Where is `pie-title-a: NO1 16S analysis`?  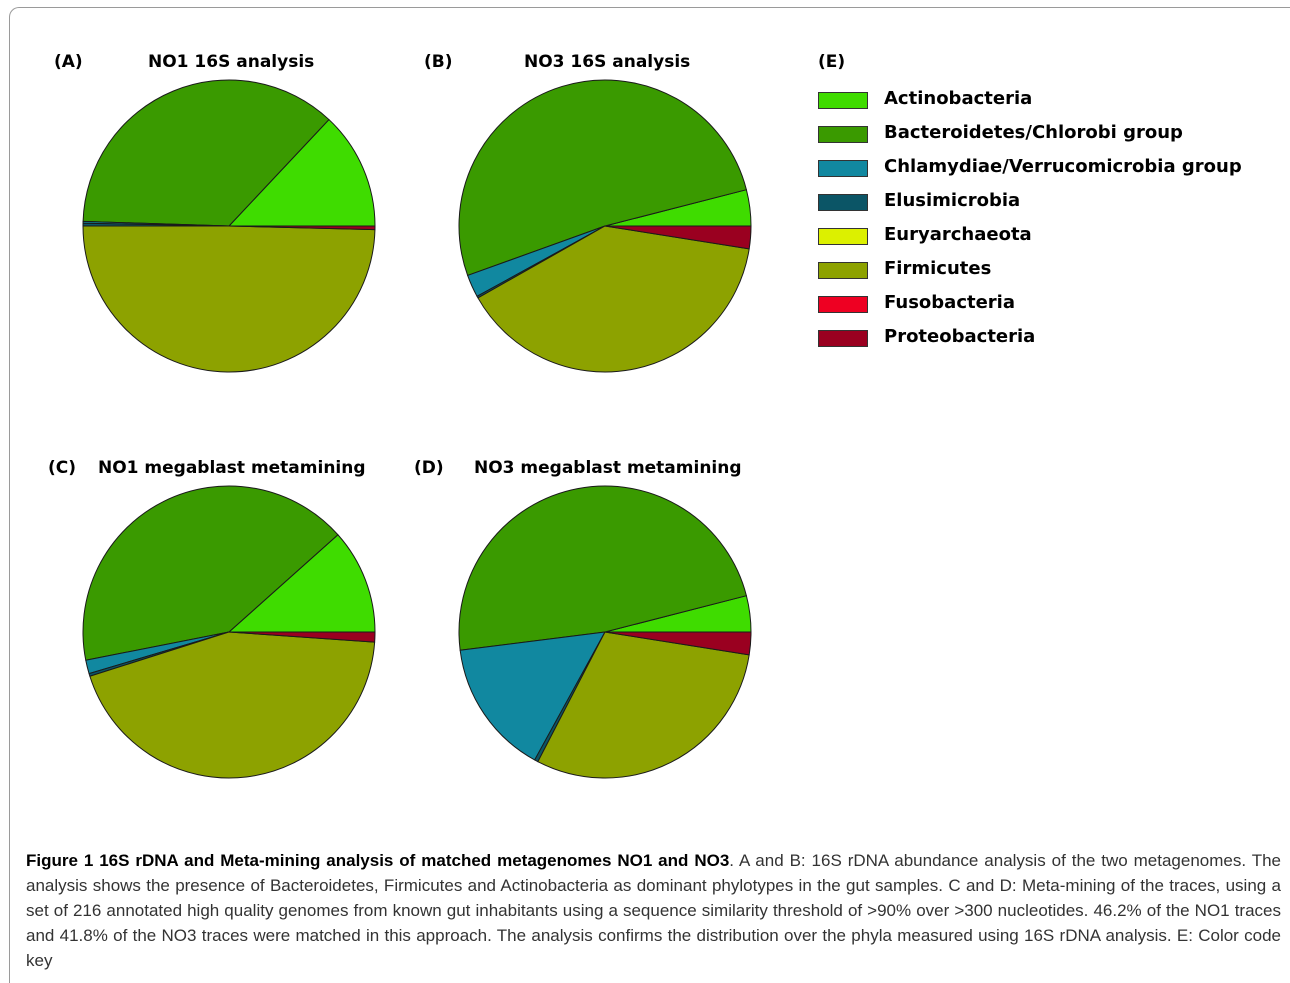
pie-title-a: NO1 16S analysis is located at coordinates (231, 62).